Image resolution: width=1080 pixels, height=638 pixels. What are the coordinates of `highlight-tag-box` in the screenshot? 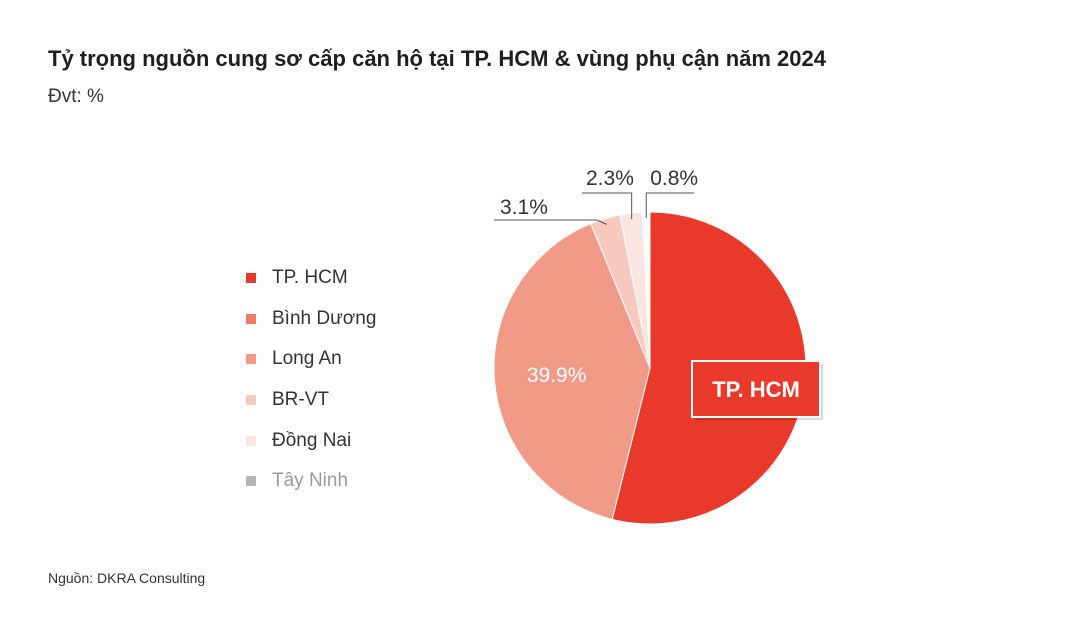 It's located at (756, 389).